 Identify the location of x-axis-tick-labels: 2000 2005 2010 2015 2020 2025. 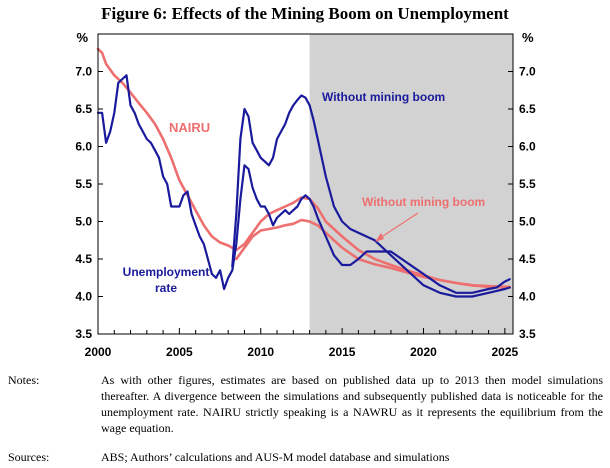
(302, 352).